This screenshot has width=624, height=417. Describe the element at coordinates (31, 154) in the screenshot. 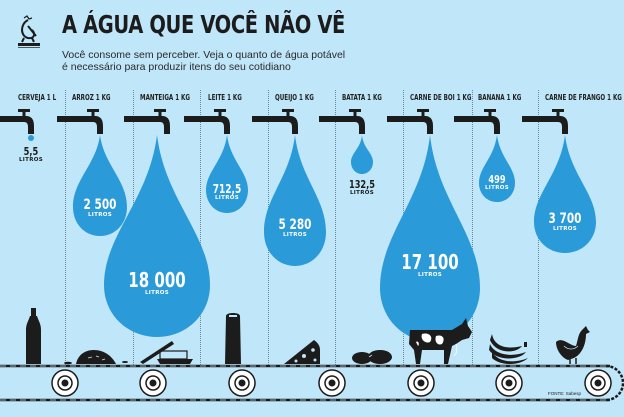

I see `value-cerveja: 5,5 LITROS` at that location.